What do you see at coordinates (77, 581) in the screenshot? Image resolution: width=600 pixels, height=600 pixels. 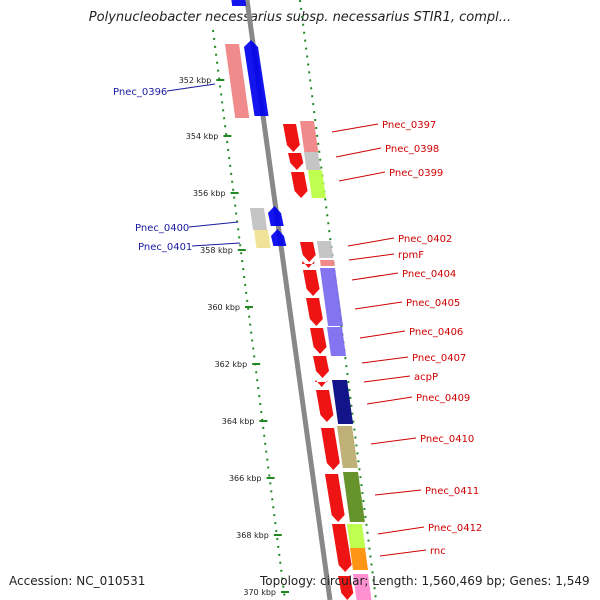 I see `accession-text: Accession: NC_010531` at bounding box center [77, 581].